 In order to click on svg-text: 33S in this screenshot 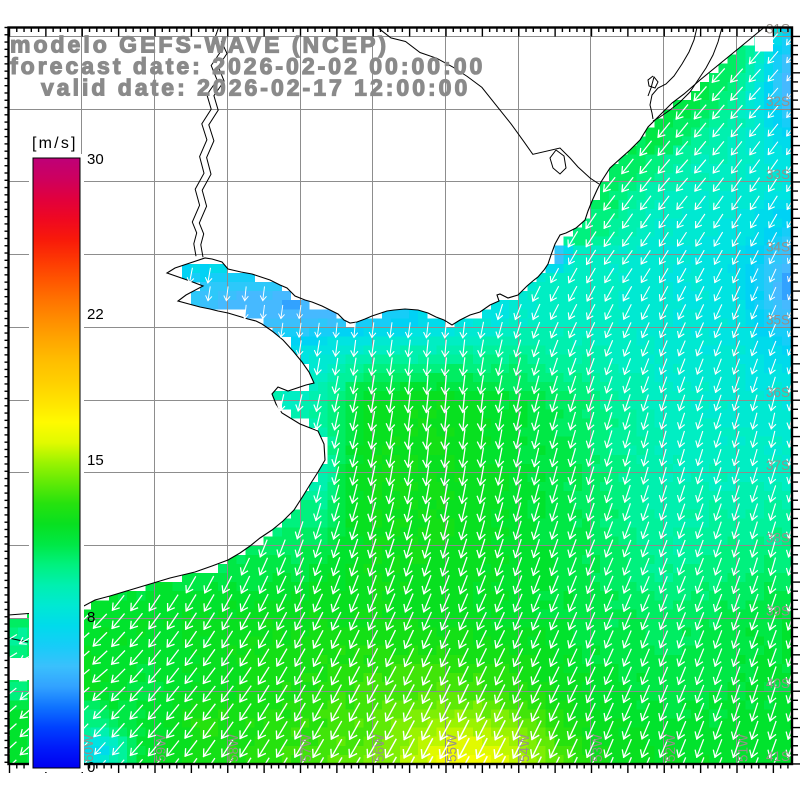, I will do `click(778, 174)`.